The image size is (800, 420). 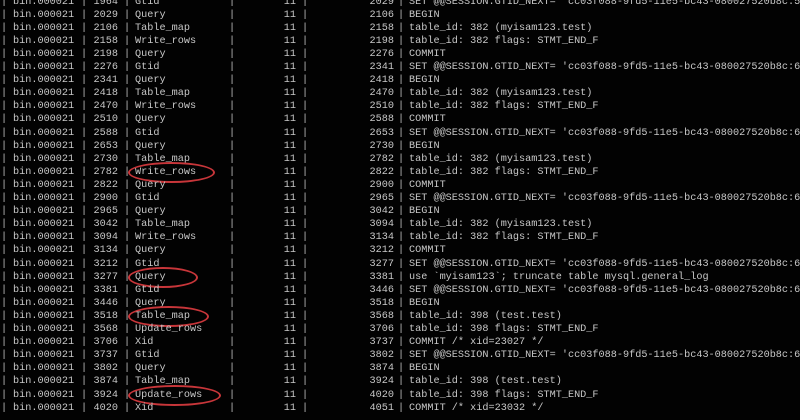 What do you see at coordinates (105, 382) in the screenshot?
I see `pos-cell: 3874` at bounding box center [105, 382].